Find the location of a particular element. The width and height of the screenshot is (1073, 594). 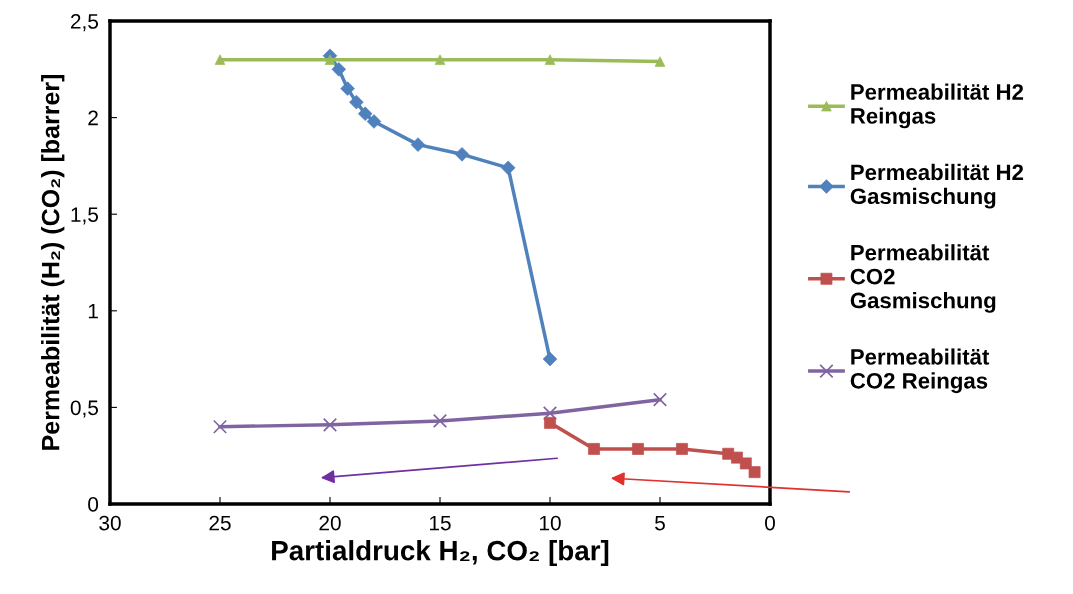

y-tick-label: 2 is located at coordinates (93, 118).